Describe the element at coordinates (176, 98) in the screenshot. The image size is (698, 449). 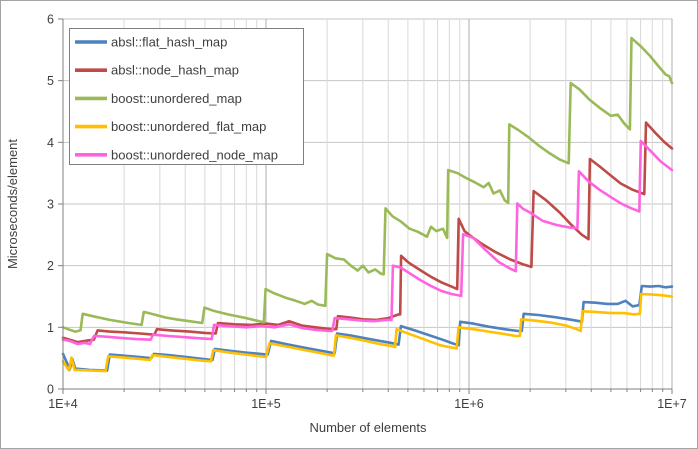
I see `legend-item-label: boost::unordered_map` at that location.